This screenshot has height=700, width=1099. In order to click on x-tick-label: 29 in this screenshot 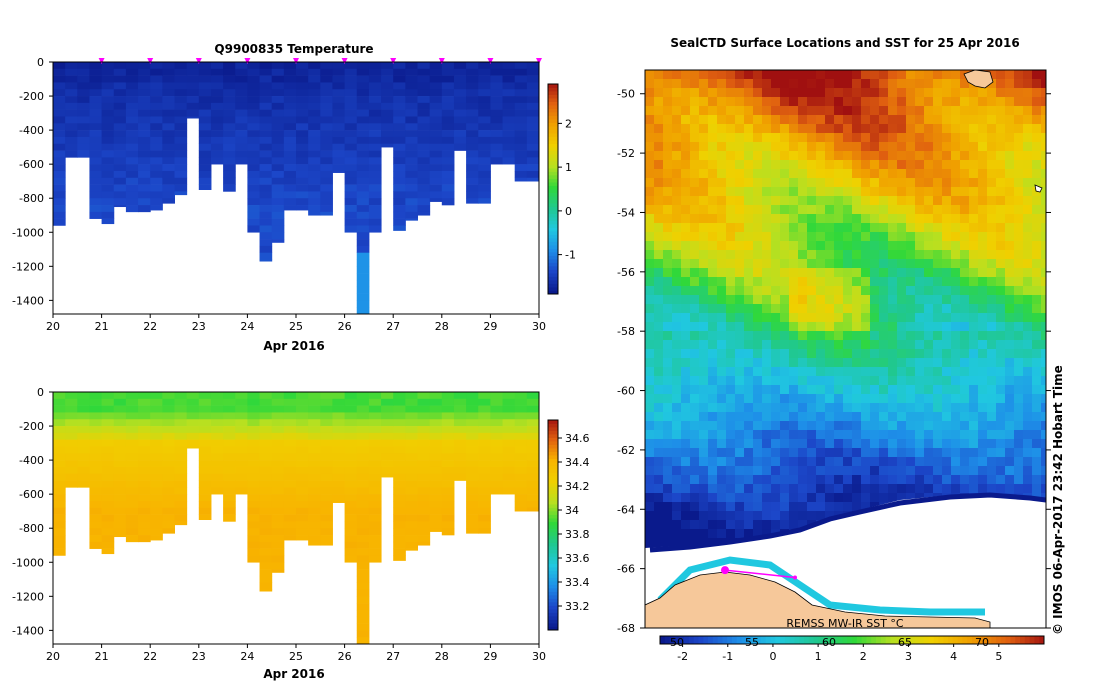, I will do `click(490, 326)`.